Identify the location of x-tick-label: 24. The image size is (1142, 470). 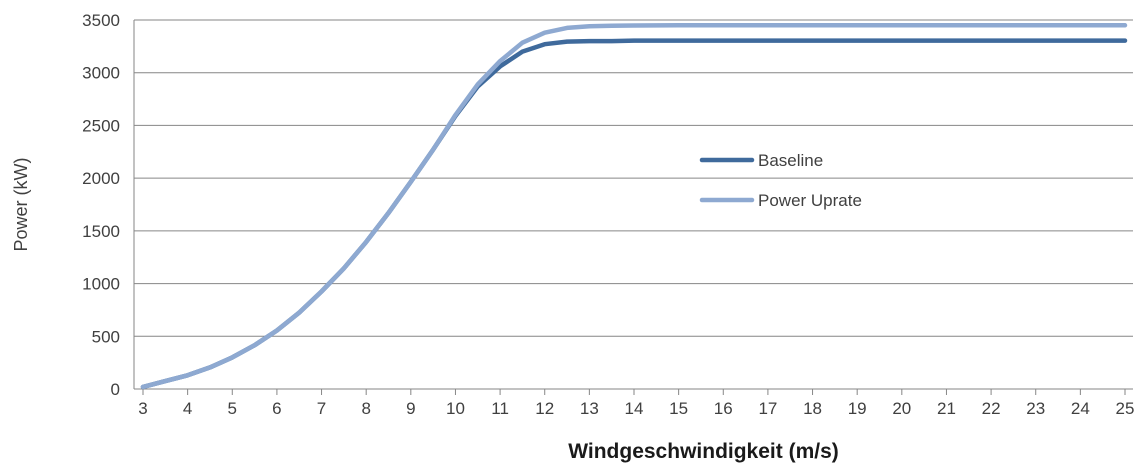
(1080, 408).